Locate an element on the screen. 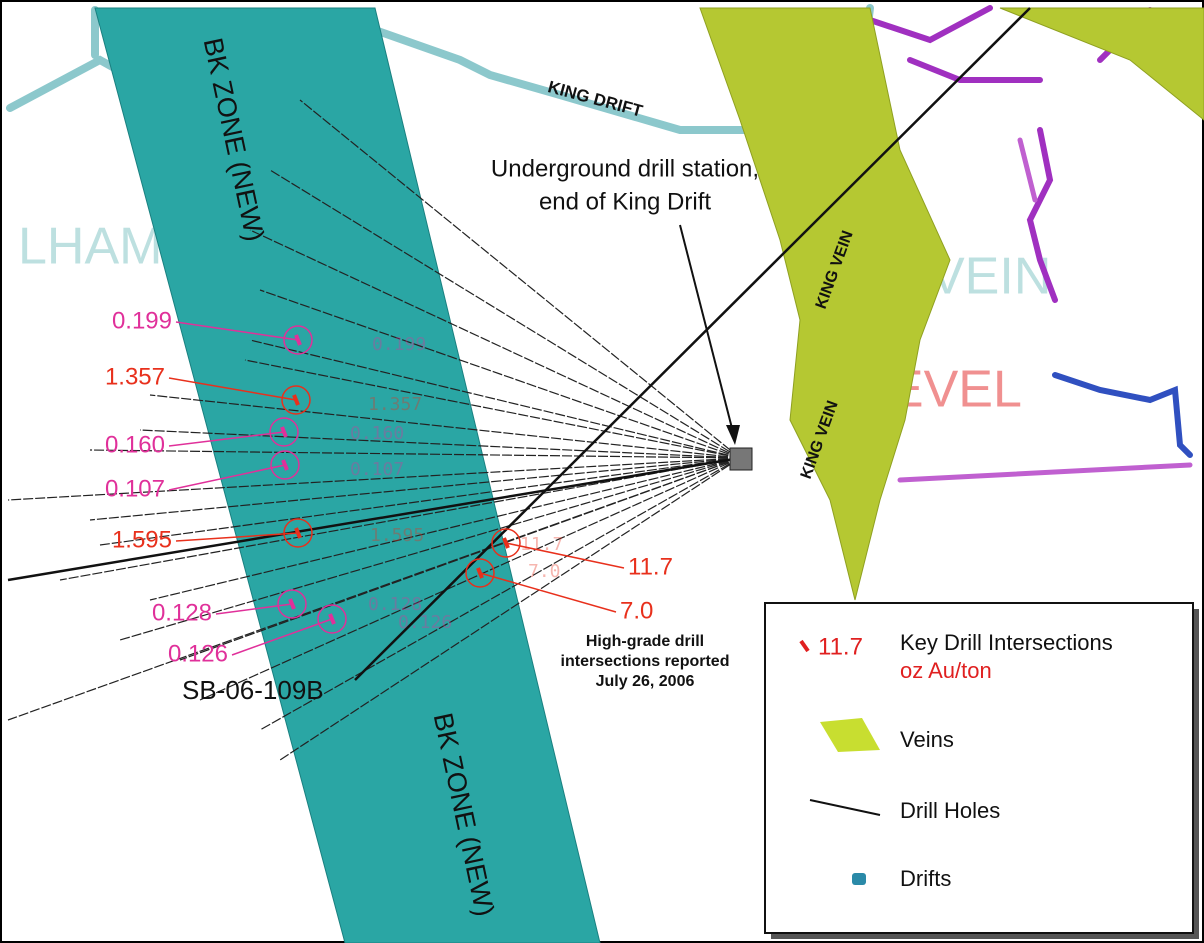 This screenshot has height=943, width=1204. grade-label: 0.107 is located at coordinates (135, 488).